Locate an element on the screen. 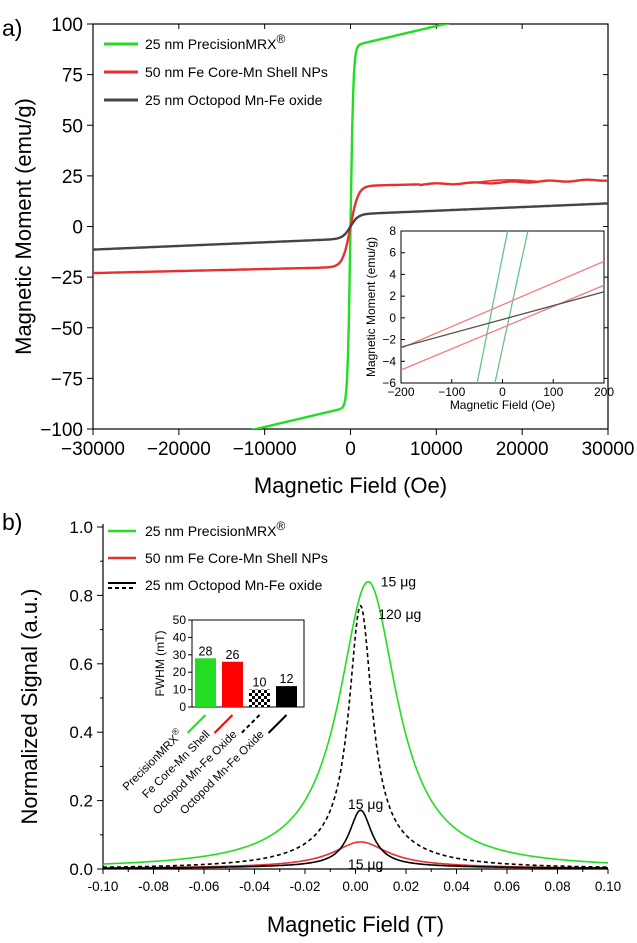 The width and height of the screenshot is (637, 943). inset-b-y-tick-label: 20 is located at coordinates (180, 672).